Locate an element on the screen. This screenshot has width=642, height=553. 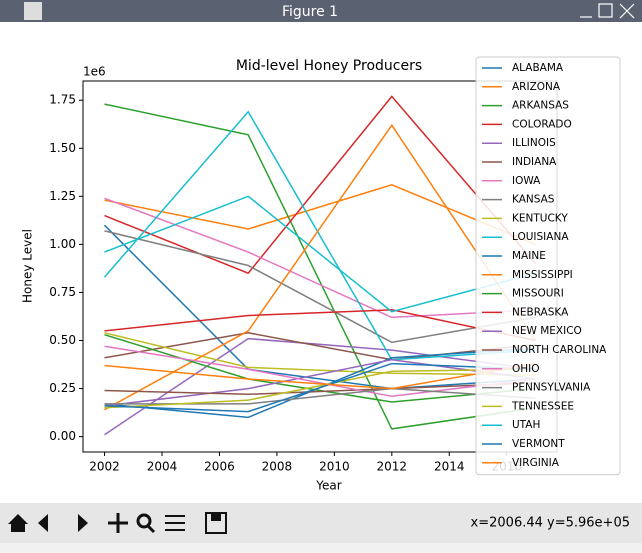
x-tick-label: 2014 is located at coordinates (449, 467).